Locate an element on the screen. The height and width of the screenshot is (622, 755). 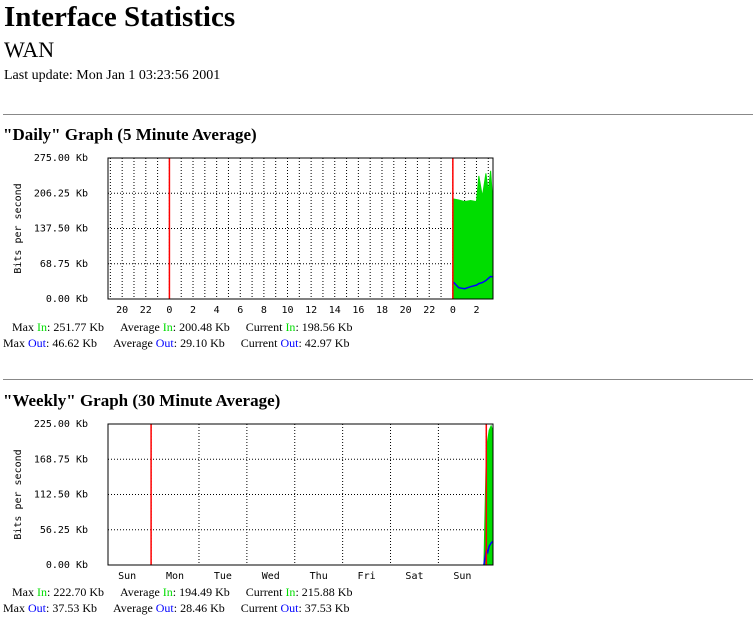
y-tick-label: 137.50 Kb is located at coordinates (61, 229).